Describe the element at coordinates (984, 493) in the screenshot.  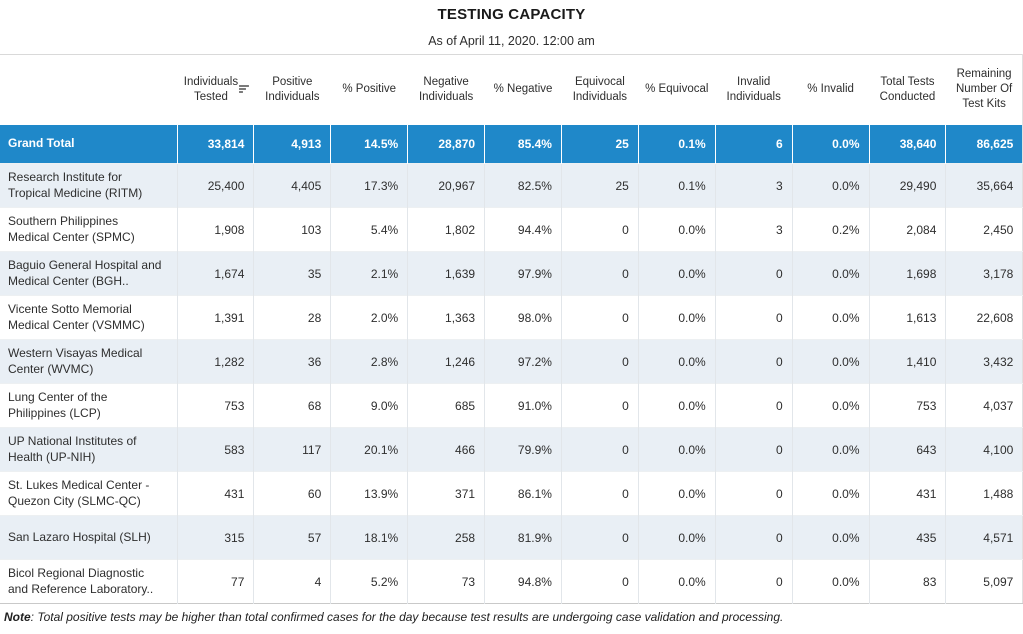
I see `cell: 1,488` at that location.